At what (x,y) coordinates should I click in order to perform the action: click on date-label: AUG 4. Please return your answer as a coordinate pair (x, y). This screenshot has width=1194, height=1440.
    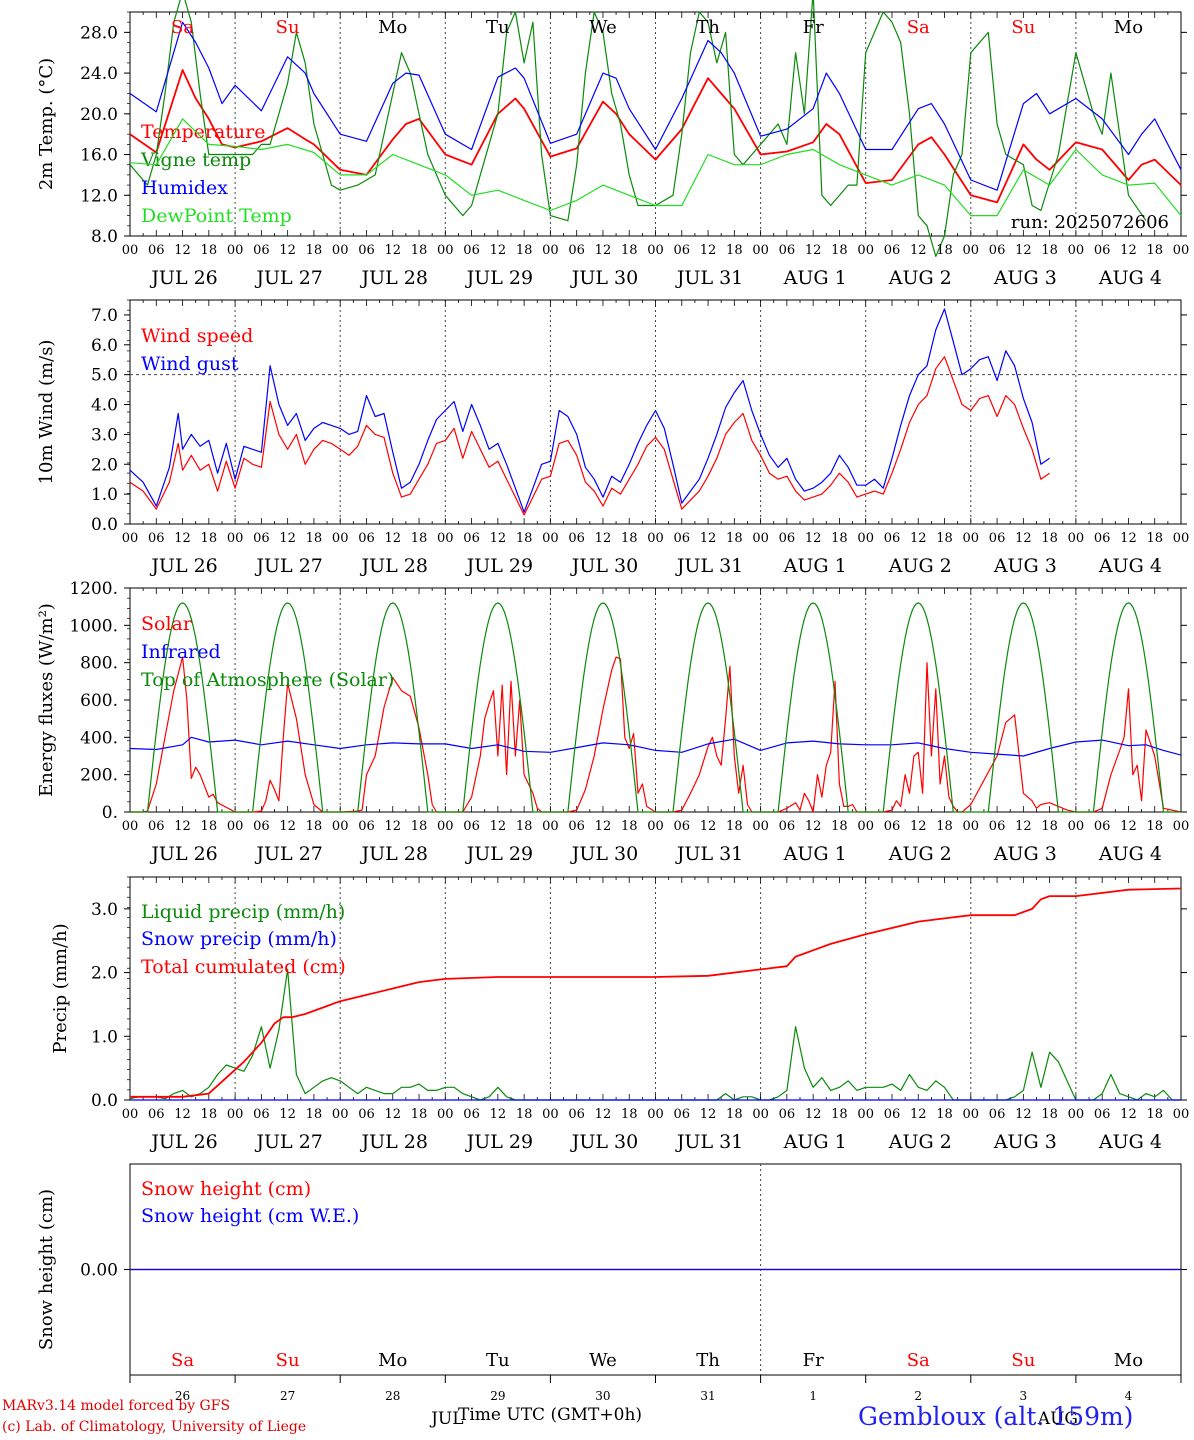
    Looking at the image, I should click on (1130, 278).